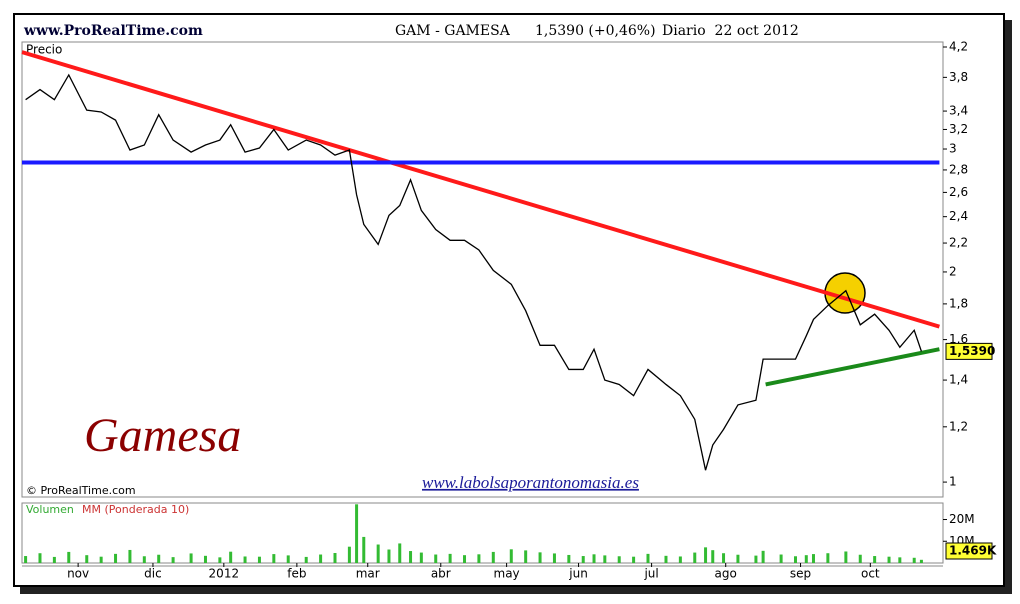  What do you see at coordinates (726, 574) in the screenshot?
I see `x-tick-label: ago` at bounding box center [726, 574].